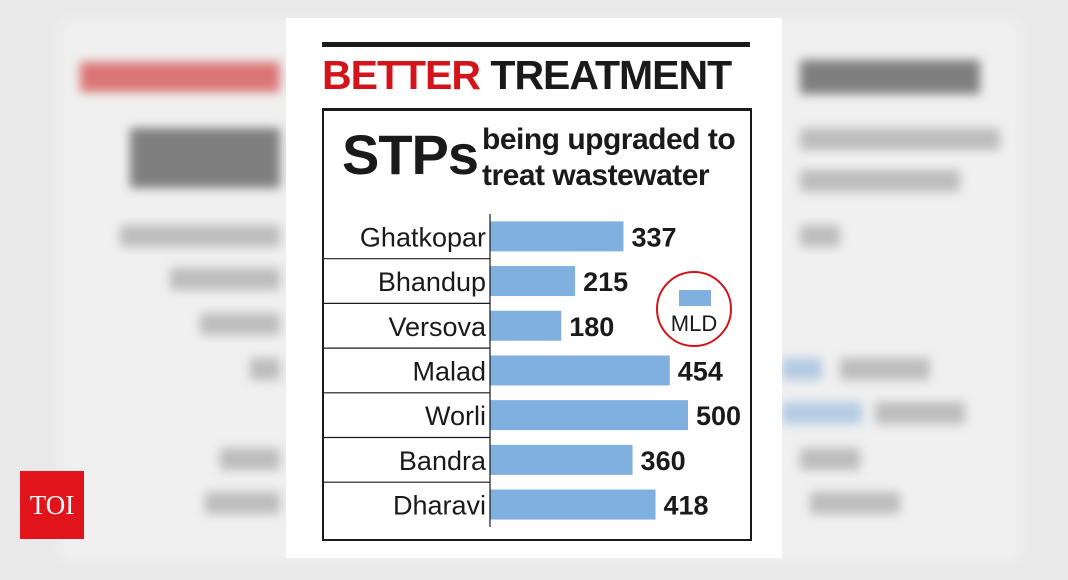 Image resolution: width=1068 pixels, height=580 pixels. I want to click on category-label: Versova, so click(437, 327).